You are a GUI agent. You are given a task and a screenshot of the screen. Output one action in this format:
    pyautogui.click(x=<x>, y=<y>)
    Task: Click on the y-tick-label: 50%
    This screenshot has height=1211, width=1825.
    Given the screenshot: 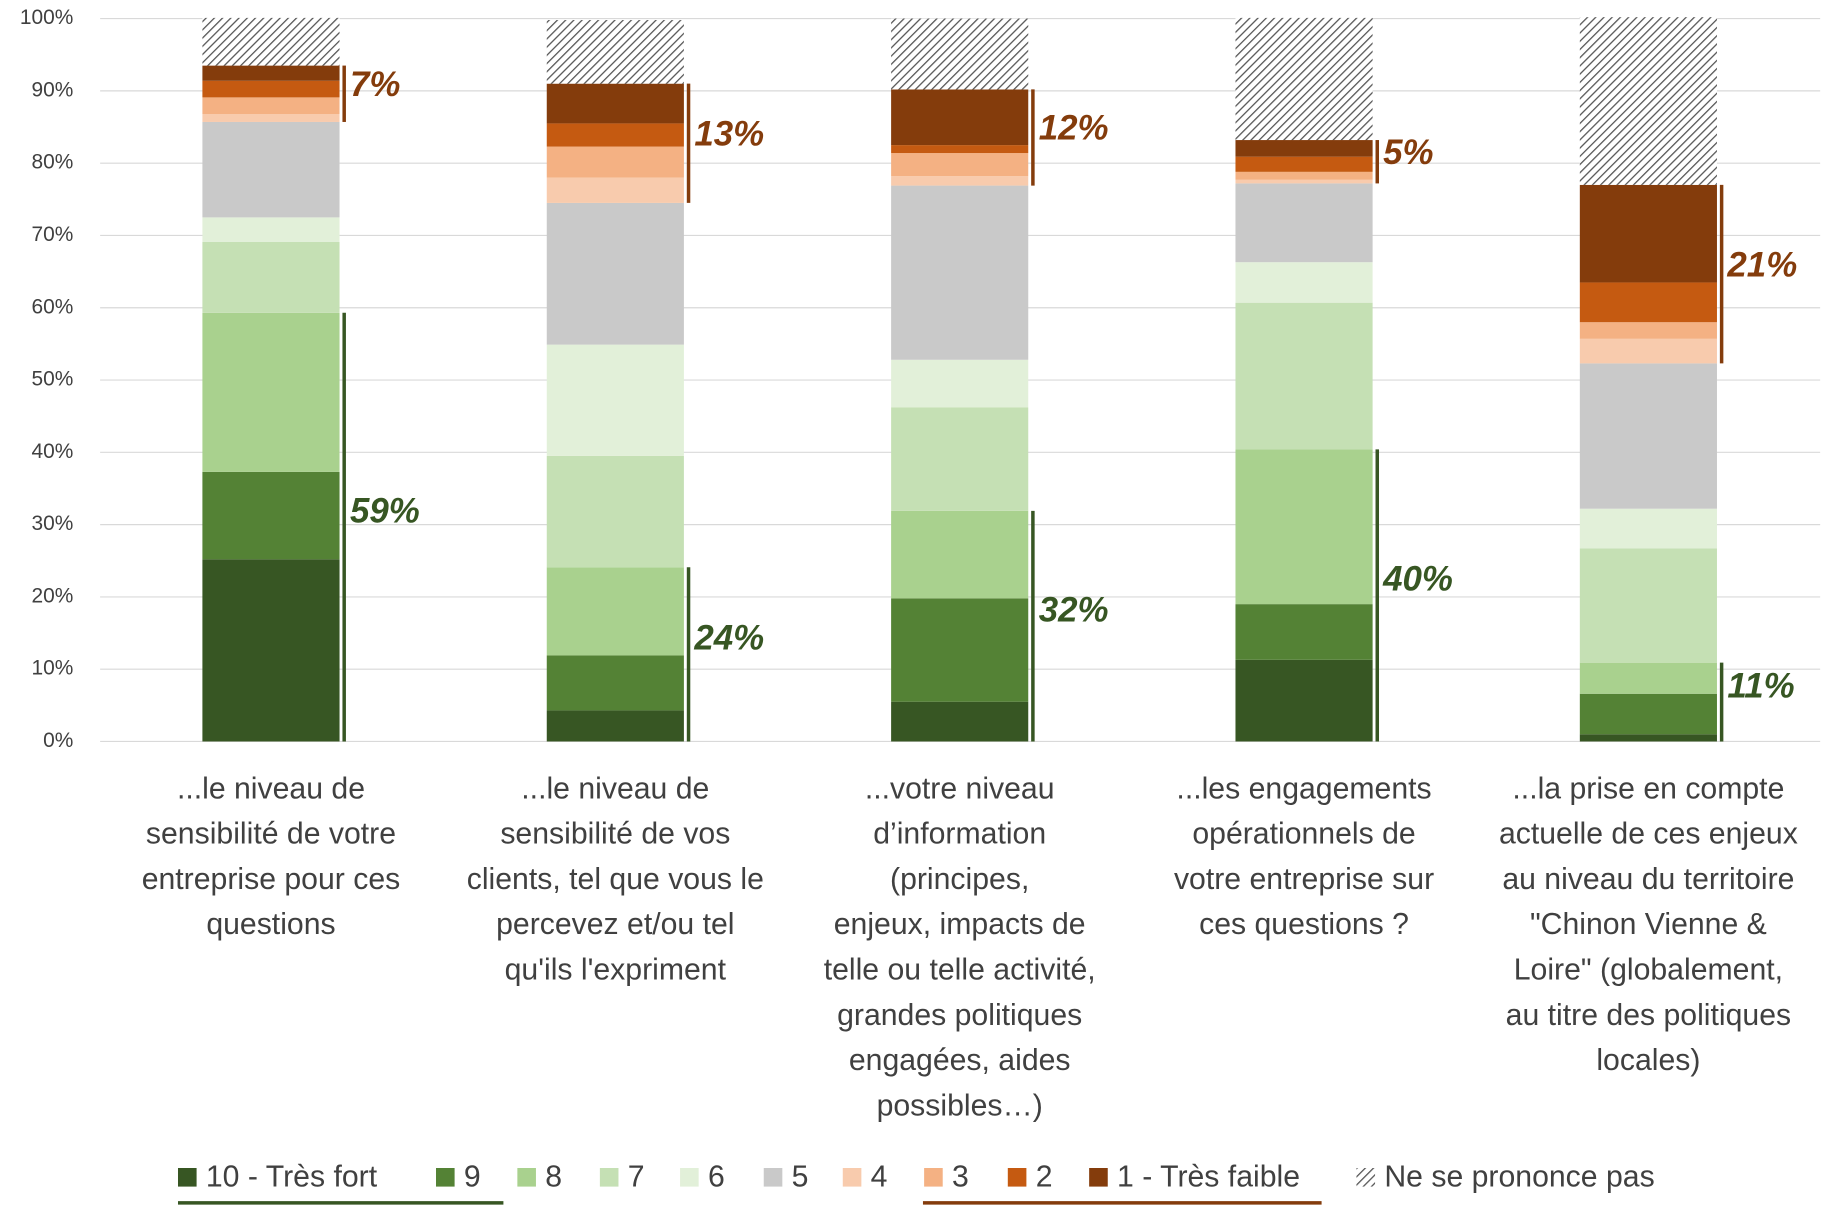 What is the action you would take?
    pyautogui.click(x=53, y=379)
    